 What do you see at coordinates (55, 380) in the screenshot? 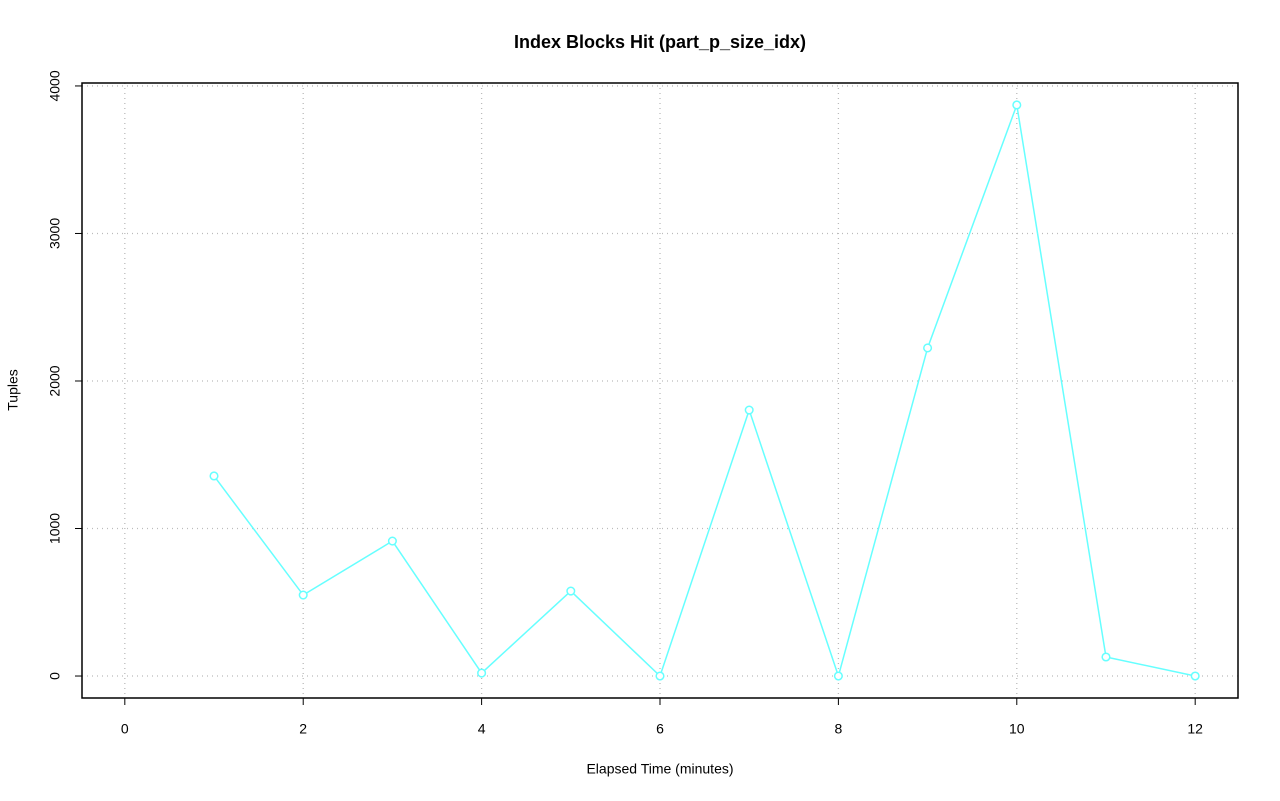
I see `y-tick-label: 2000` at bounding box center [55, 380].